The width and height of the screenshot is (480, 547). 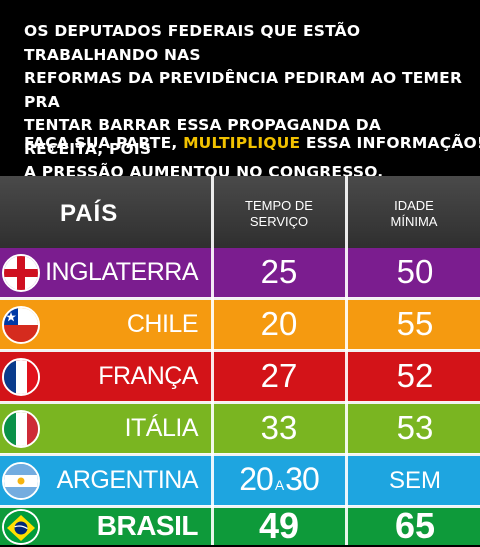 What do you see at coordinates (242, 143) in the screenshot?
I see `cta-highlight: MULTIPLIQUE` at bounding box center [242, 143].